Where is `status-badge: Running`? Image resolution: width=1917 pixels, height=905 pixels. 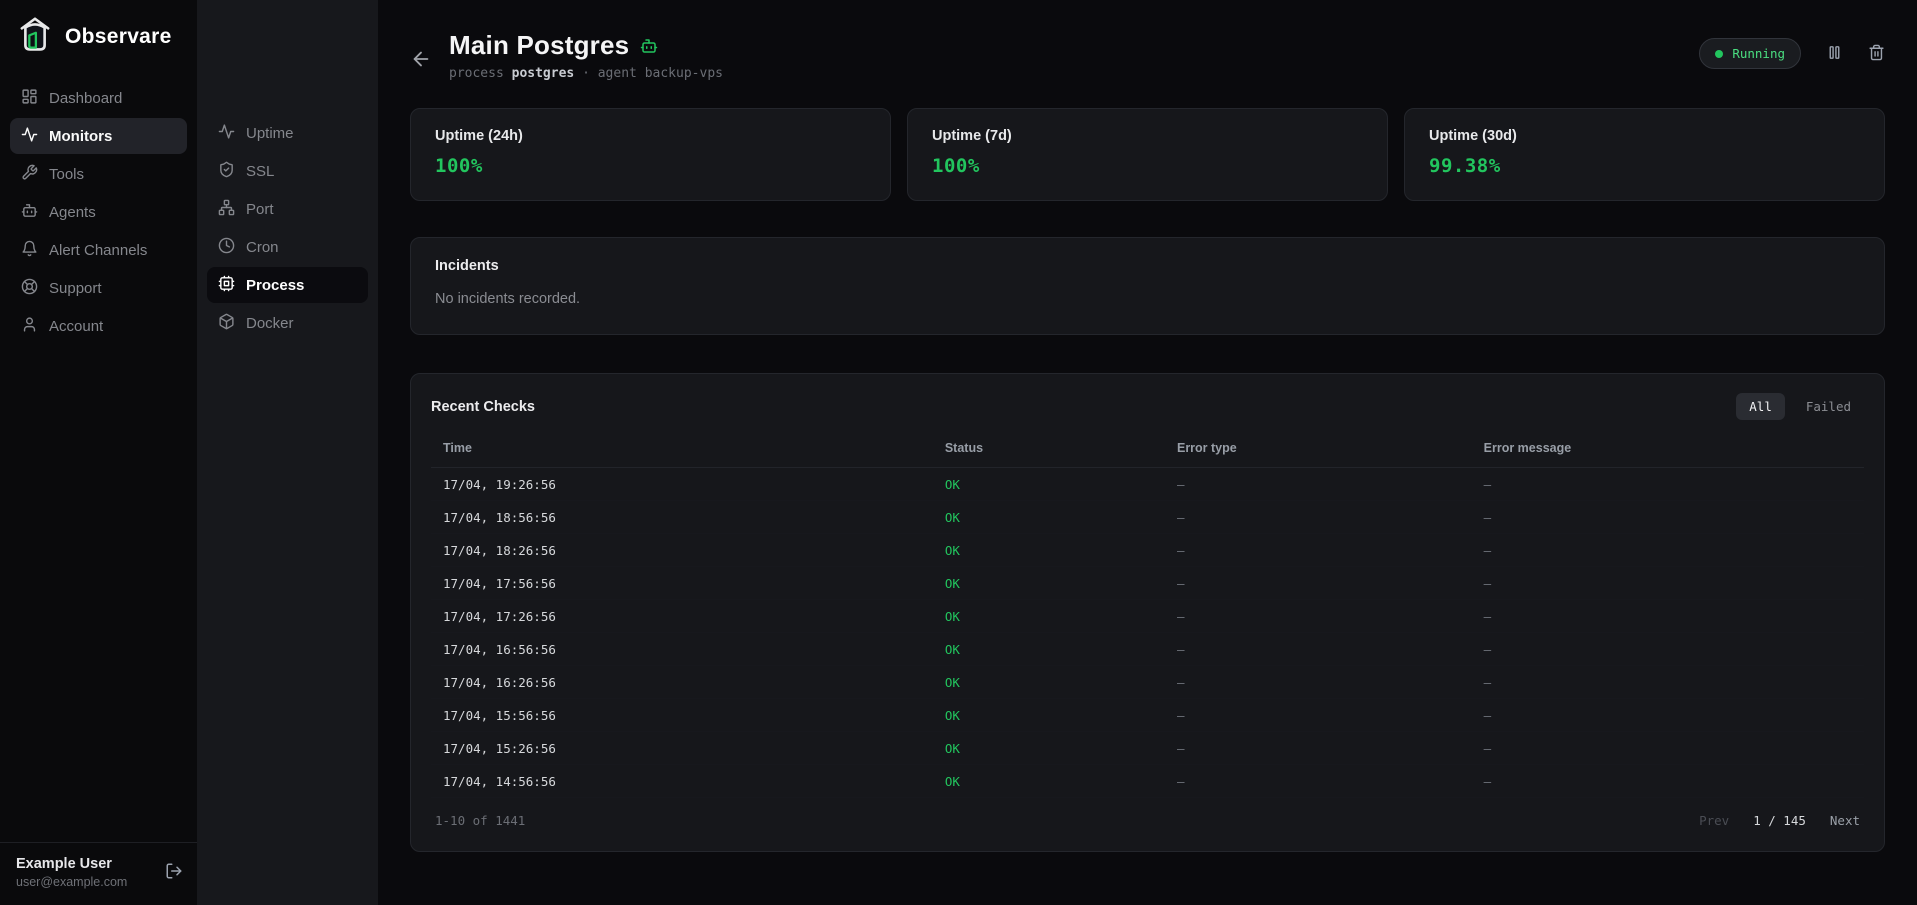 status-badge: Running is located at coordinates (1750, 53).